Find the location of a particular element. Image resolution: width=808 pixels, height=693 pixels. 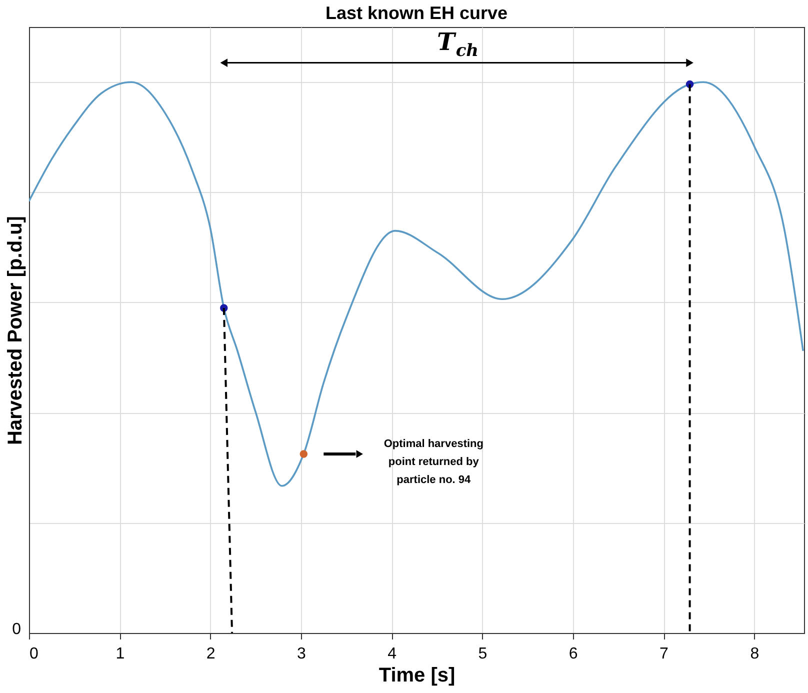

x-tick-label: 8 is located at coordinates (755, 654).